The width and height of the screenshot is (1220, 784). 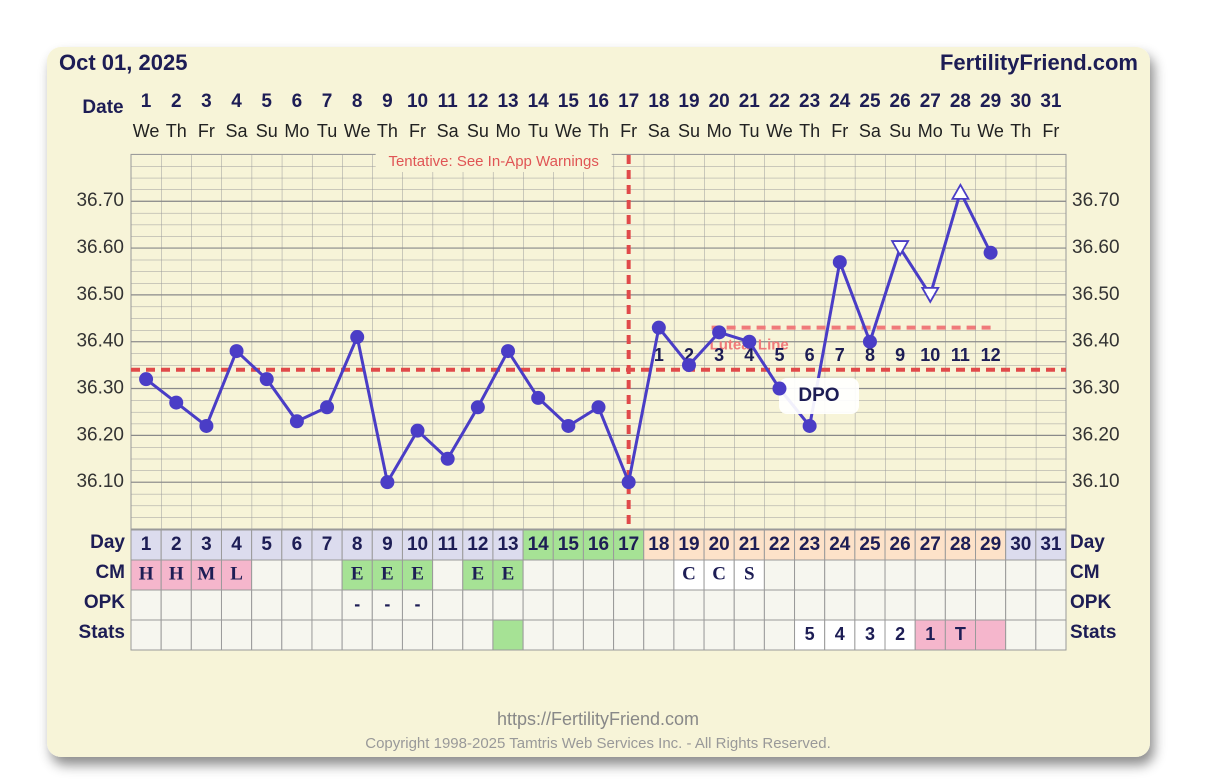 What do you see at coordinates (1096, 200) in the screenshot?
I see `y-tick-label-right: 36.70` at bounding box center [1096, 200].